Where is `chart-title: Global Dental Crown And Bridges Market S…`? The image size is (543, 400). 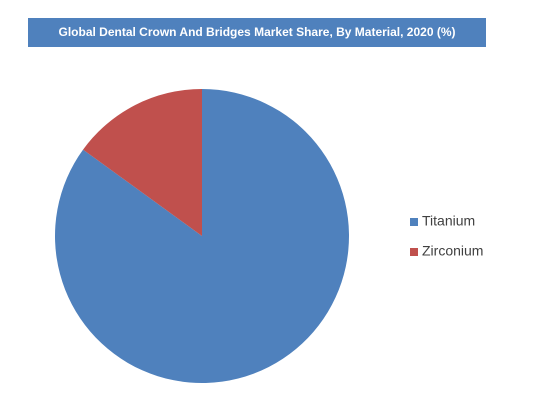 chart-title: Global Dental Crown And Bridges Market S… is located at coordinates (257, 32).